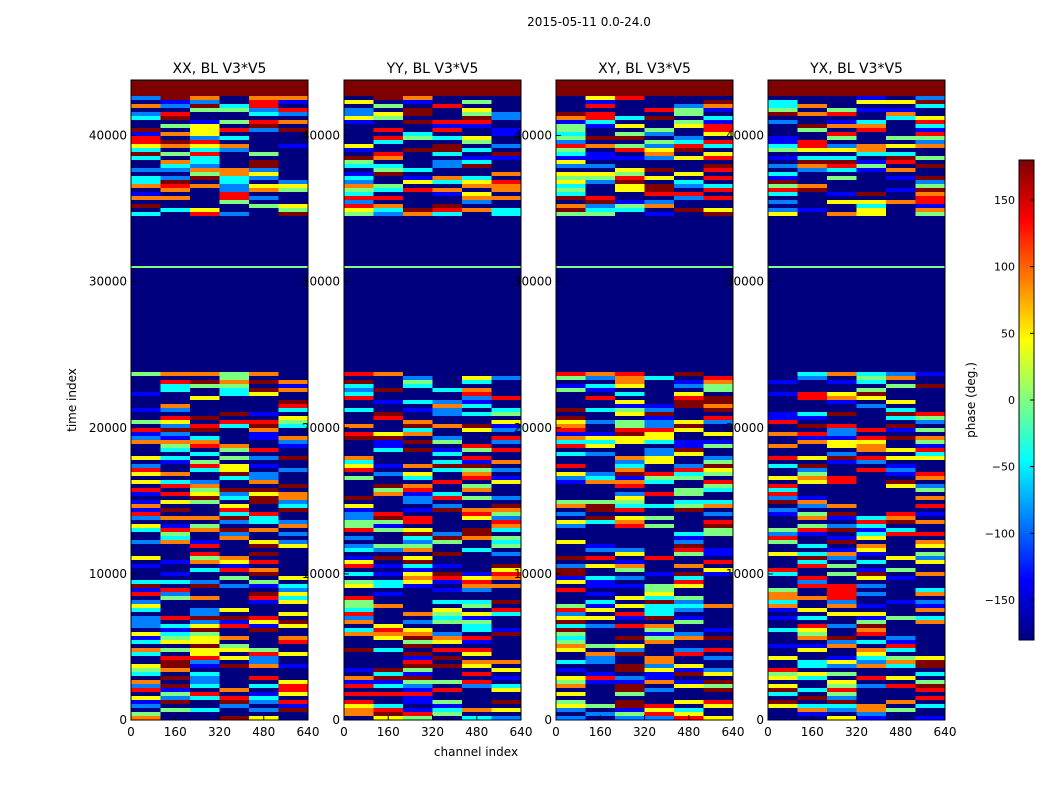  Describe the element at coordinates (1004, 200) in the screenshot. I see `colorbar-tick-label: 150` at that location.